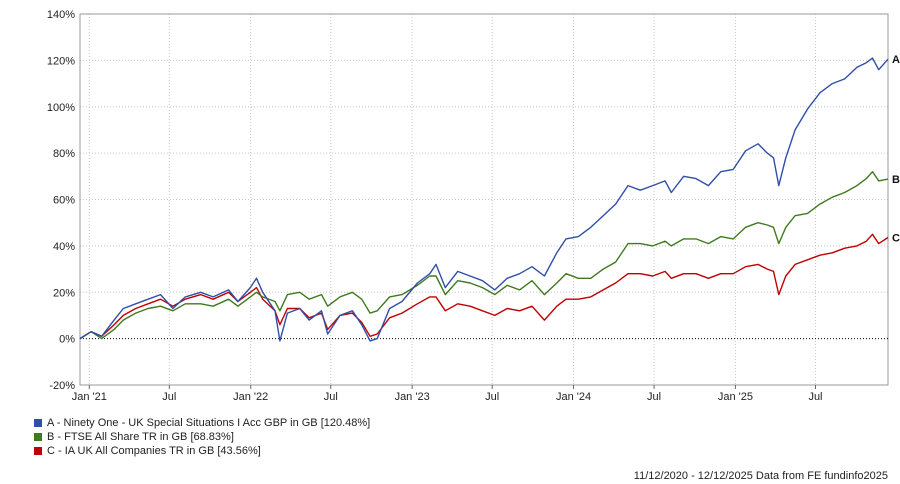 Image resolution: width=900 pixels, height=484 pixels. Describe the element at coordinates (38, 437) in the screenshot. I see `legend-swatch-b` at that location.